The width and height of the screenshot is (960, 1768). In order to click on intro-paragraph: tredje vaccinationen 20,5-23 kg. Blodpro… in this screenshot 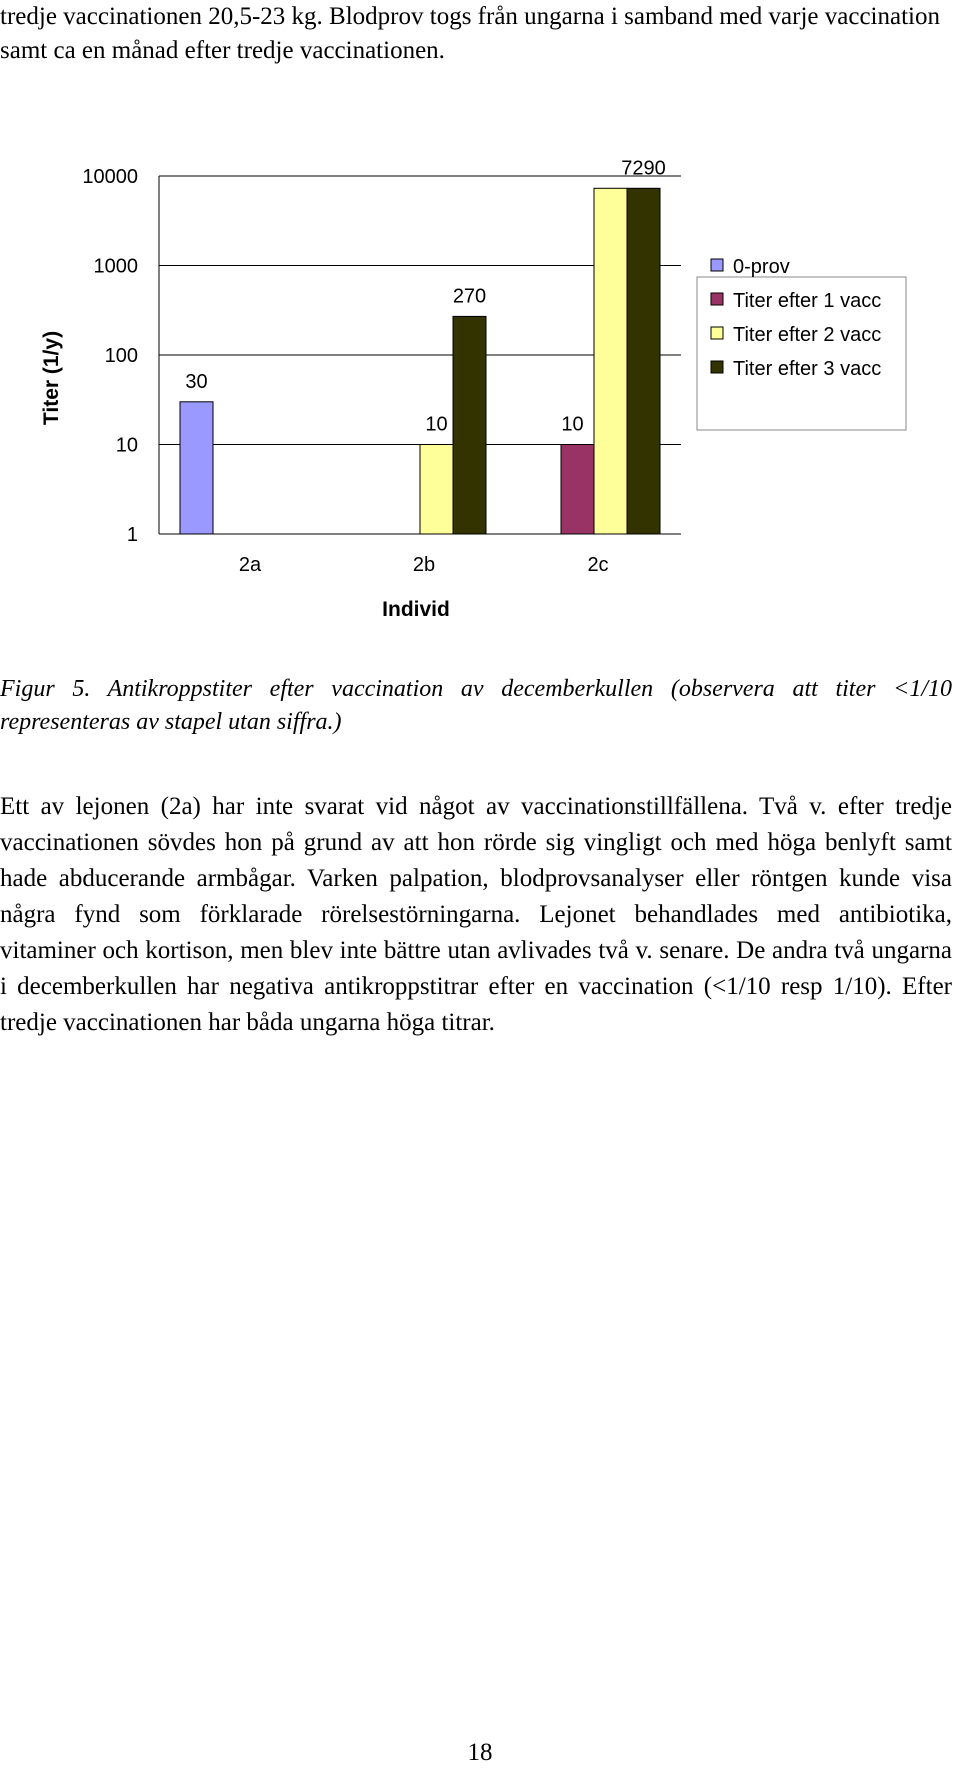, I will do `click(470, 33)`.